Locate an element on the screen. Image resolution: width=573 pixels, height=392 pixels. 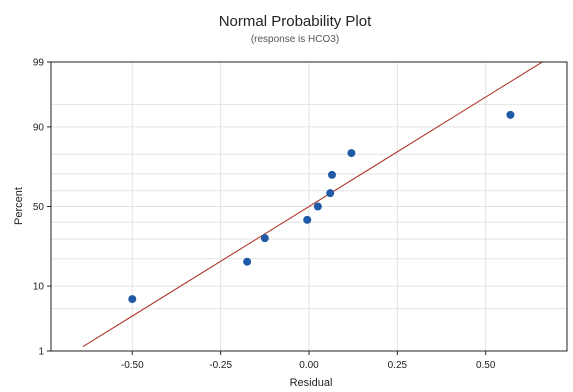
x-tick-label: 0.00 is located at coordinates (309, 365).